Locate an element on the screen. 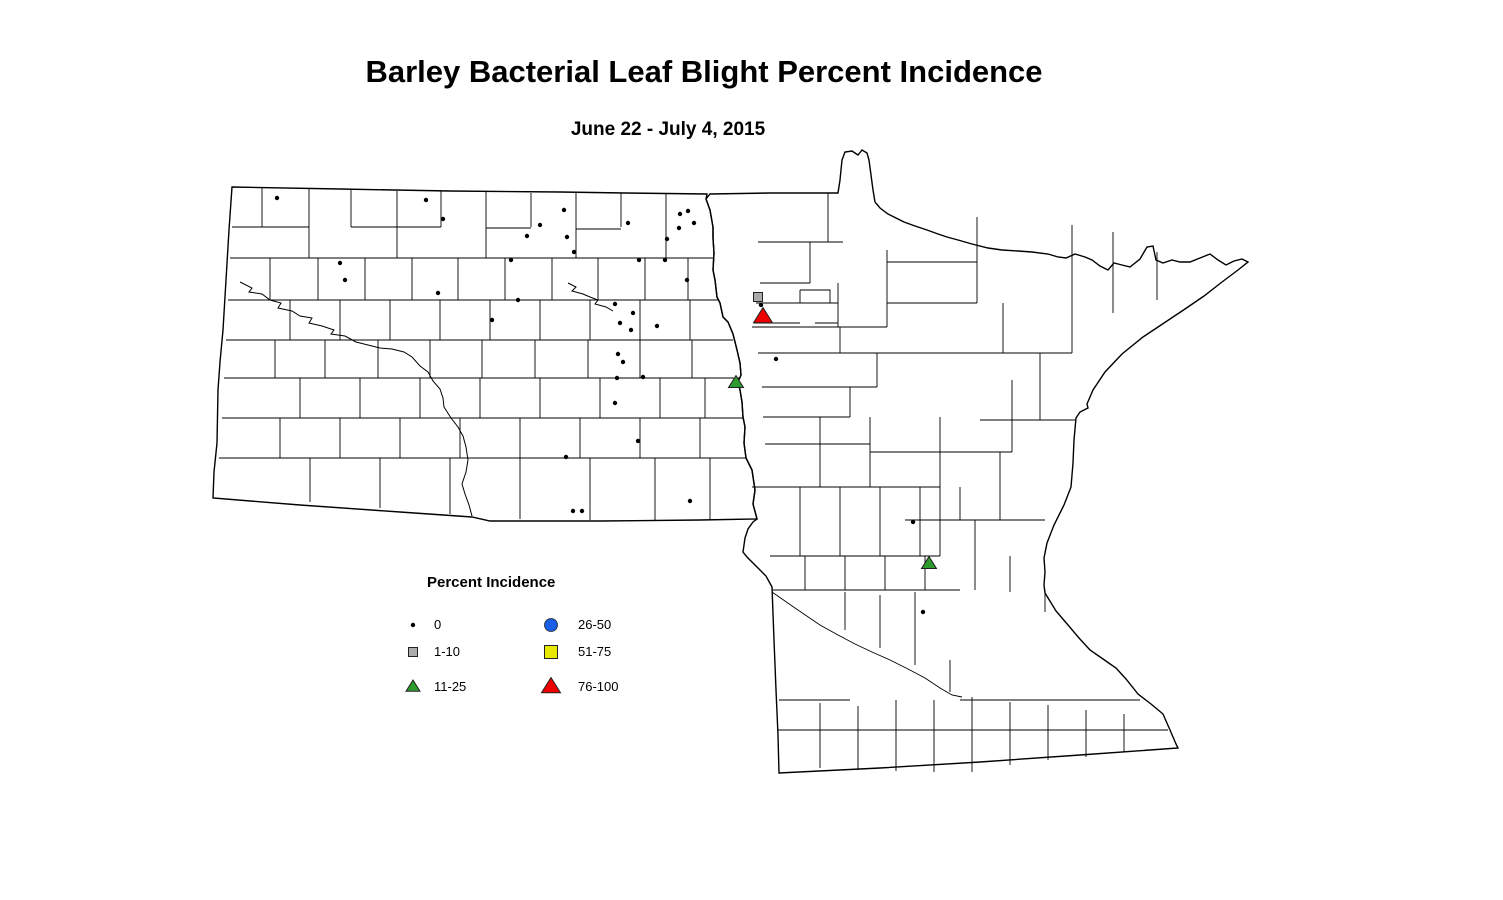 Image resolution: width=1503 pixels, height=900 pixels. legend-item-76-100: 76-100 is located at coordinates (578, 686).